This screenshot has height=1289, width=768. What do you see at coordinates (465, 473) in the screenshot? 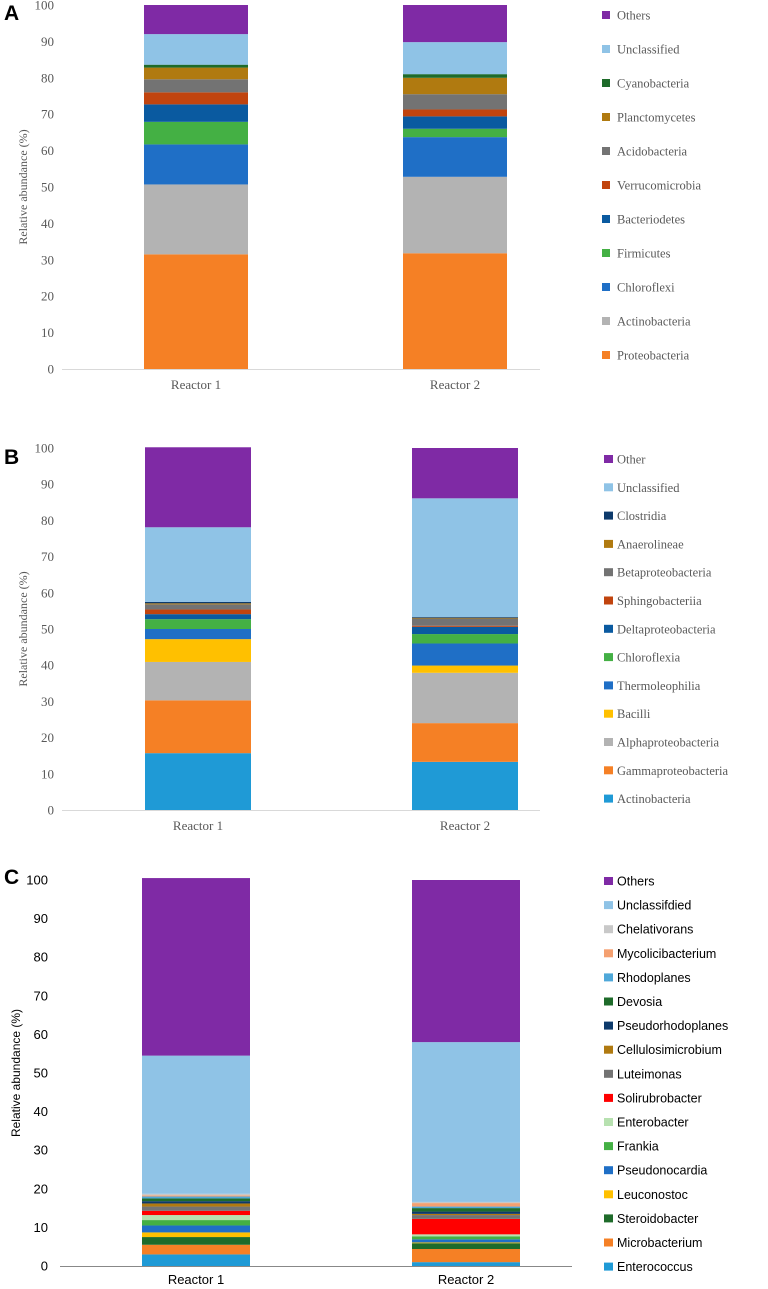
I see `bar-segment-other` at bounding box center [465, 473].